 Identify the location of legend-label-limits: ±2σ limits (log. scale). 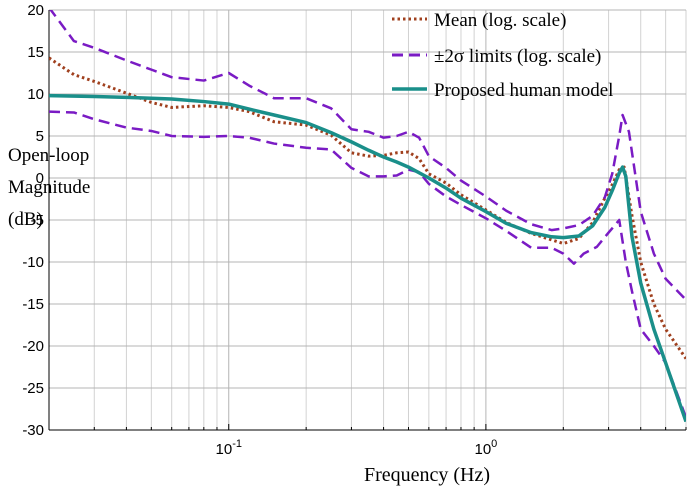
(517, 56).